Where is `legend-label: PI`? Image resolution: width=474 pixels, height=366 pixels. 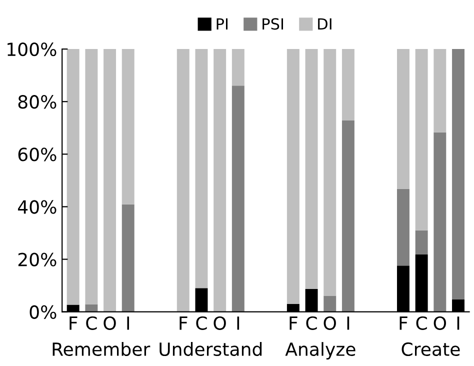
legend-label: PI is located at coordinates (222, 24).